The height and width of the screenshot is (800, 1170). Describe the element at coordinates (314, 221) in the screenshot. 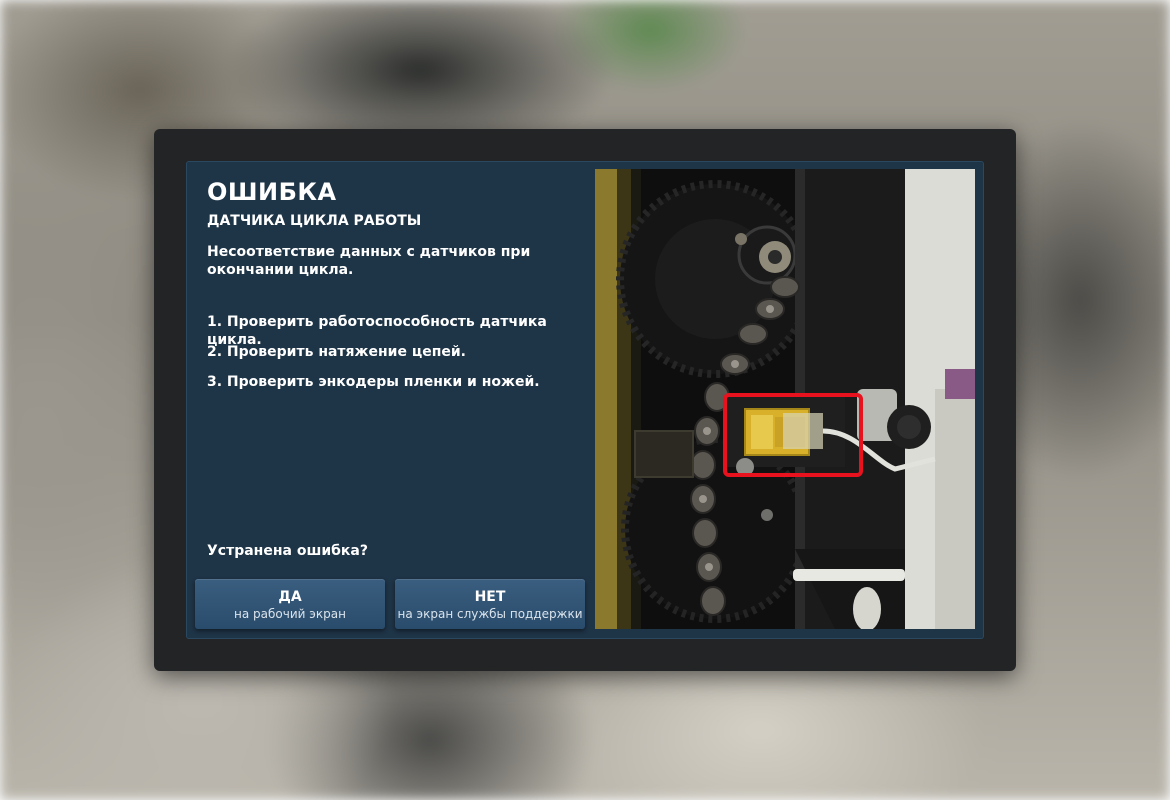

I see `error-subtitle: ДАТЧИКА ЦИКЛА РАБОТЫ` at that location.